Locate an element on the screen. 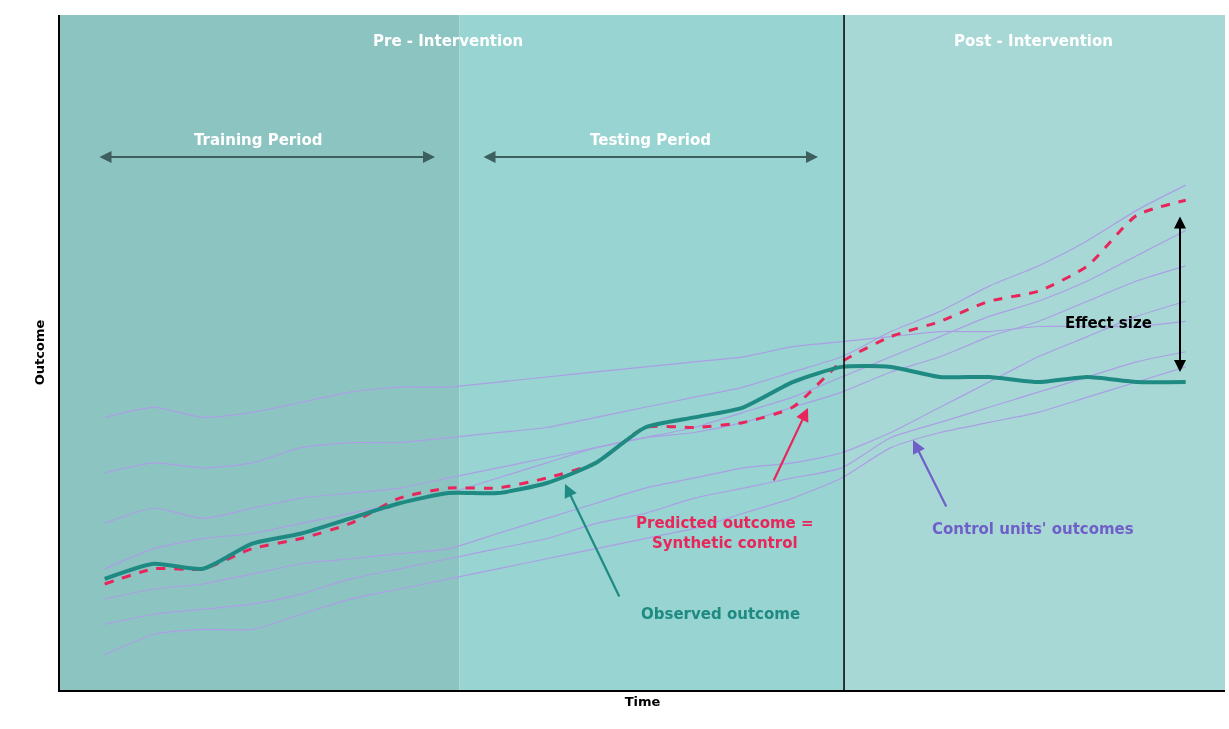  annotation: Control units' outcomes is located at coordinates (1033, 529).